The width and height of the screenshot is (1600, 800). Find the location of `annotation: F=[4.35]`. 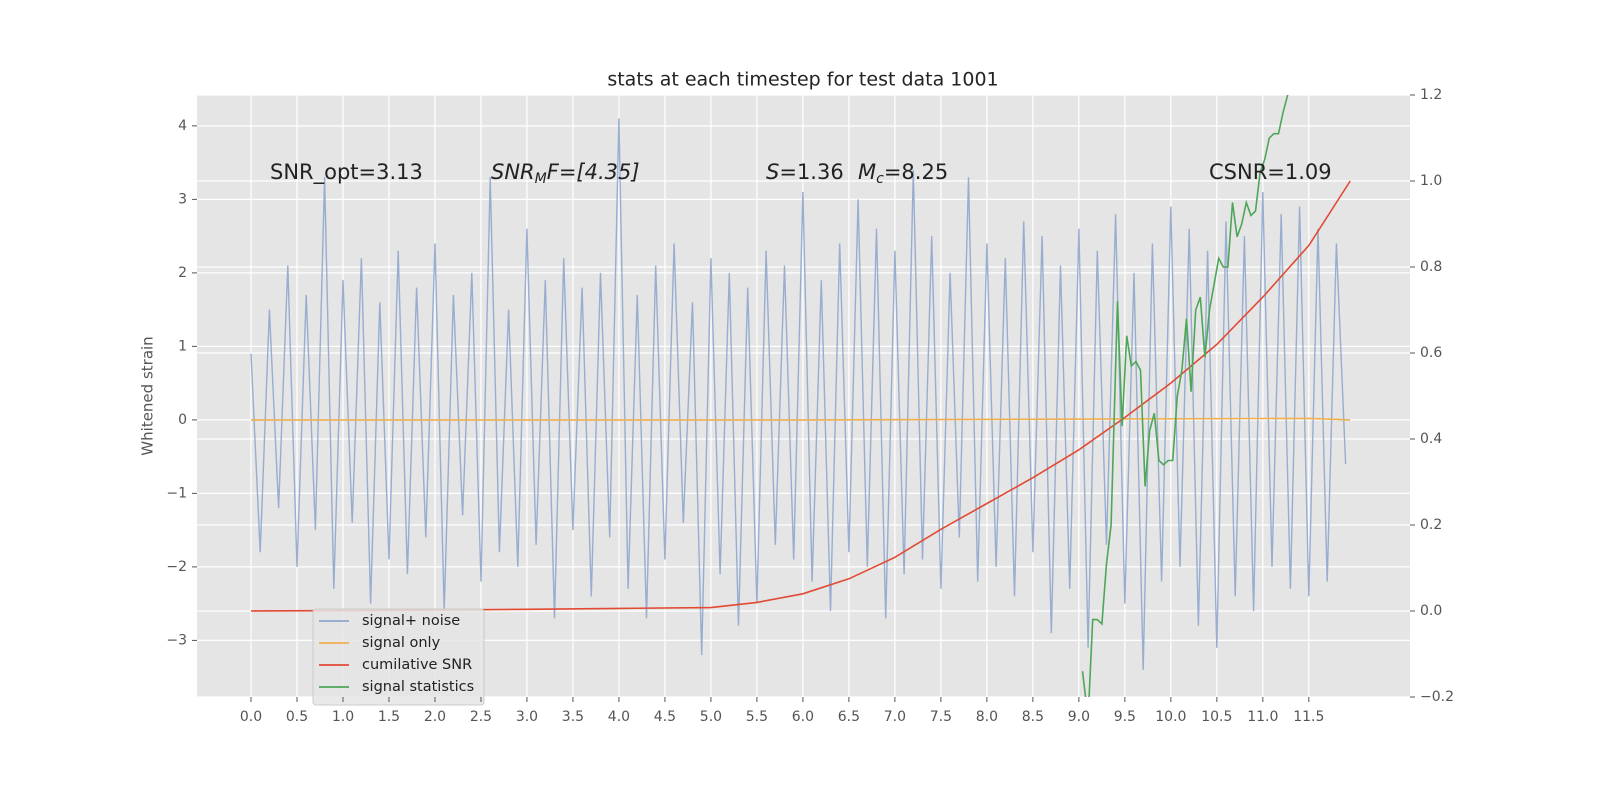

annotation: F=[4.35] is located at coordinates (593, 172).